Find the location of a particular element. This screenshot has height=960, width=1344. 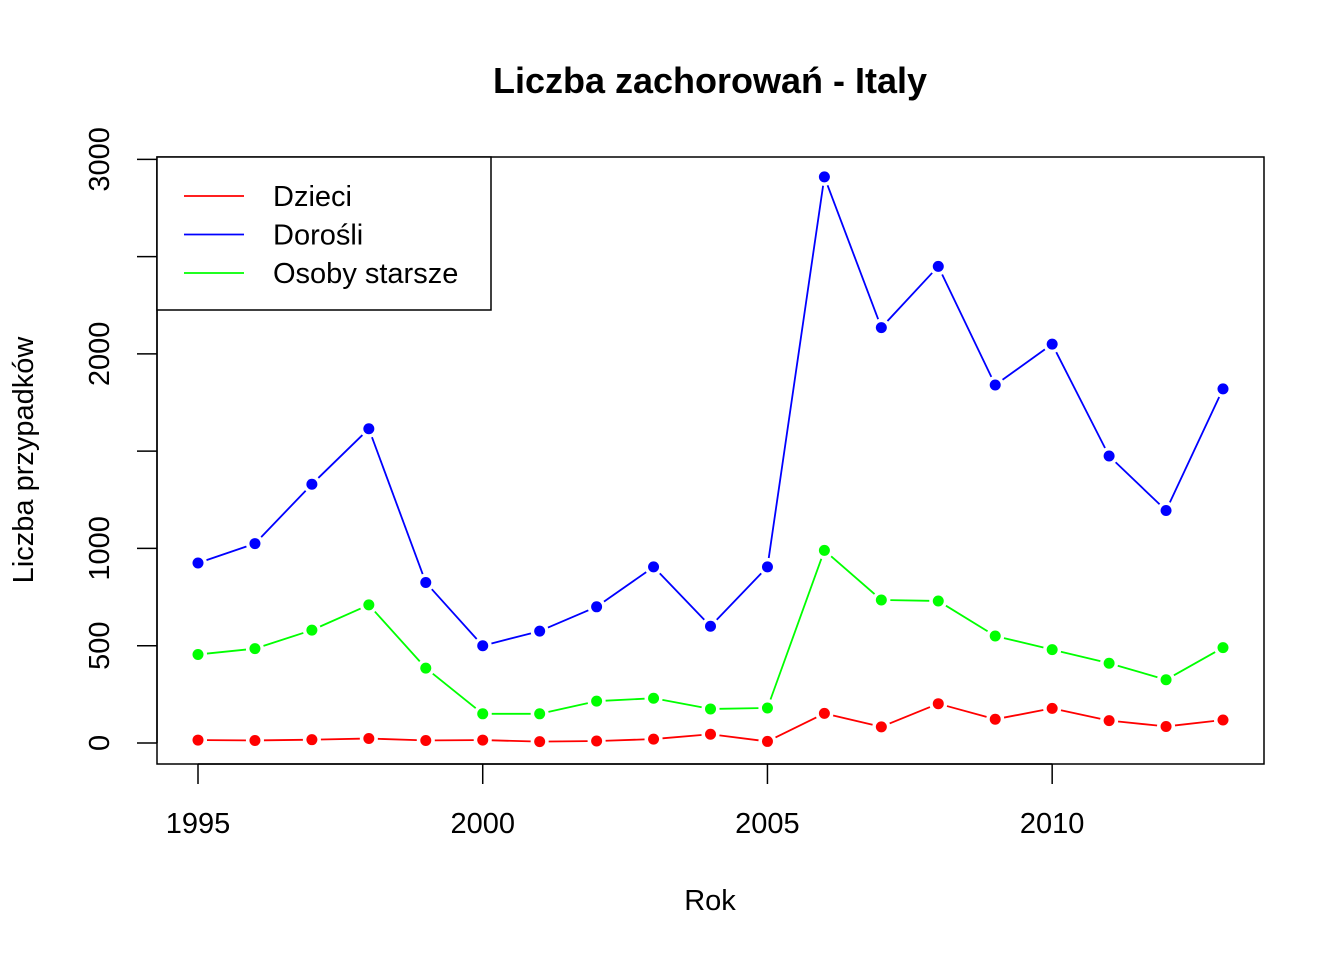

x-axis: 1995 2000 2005 2010 is located at coordinates (625, 801).